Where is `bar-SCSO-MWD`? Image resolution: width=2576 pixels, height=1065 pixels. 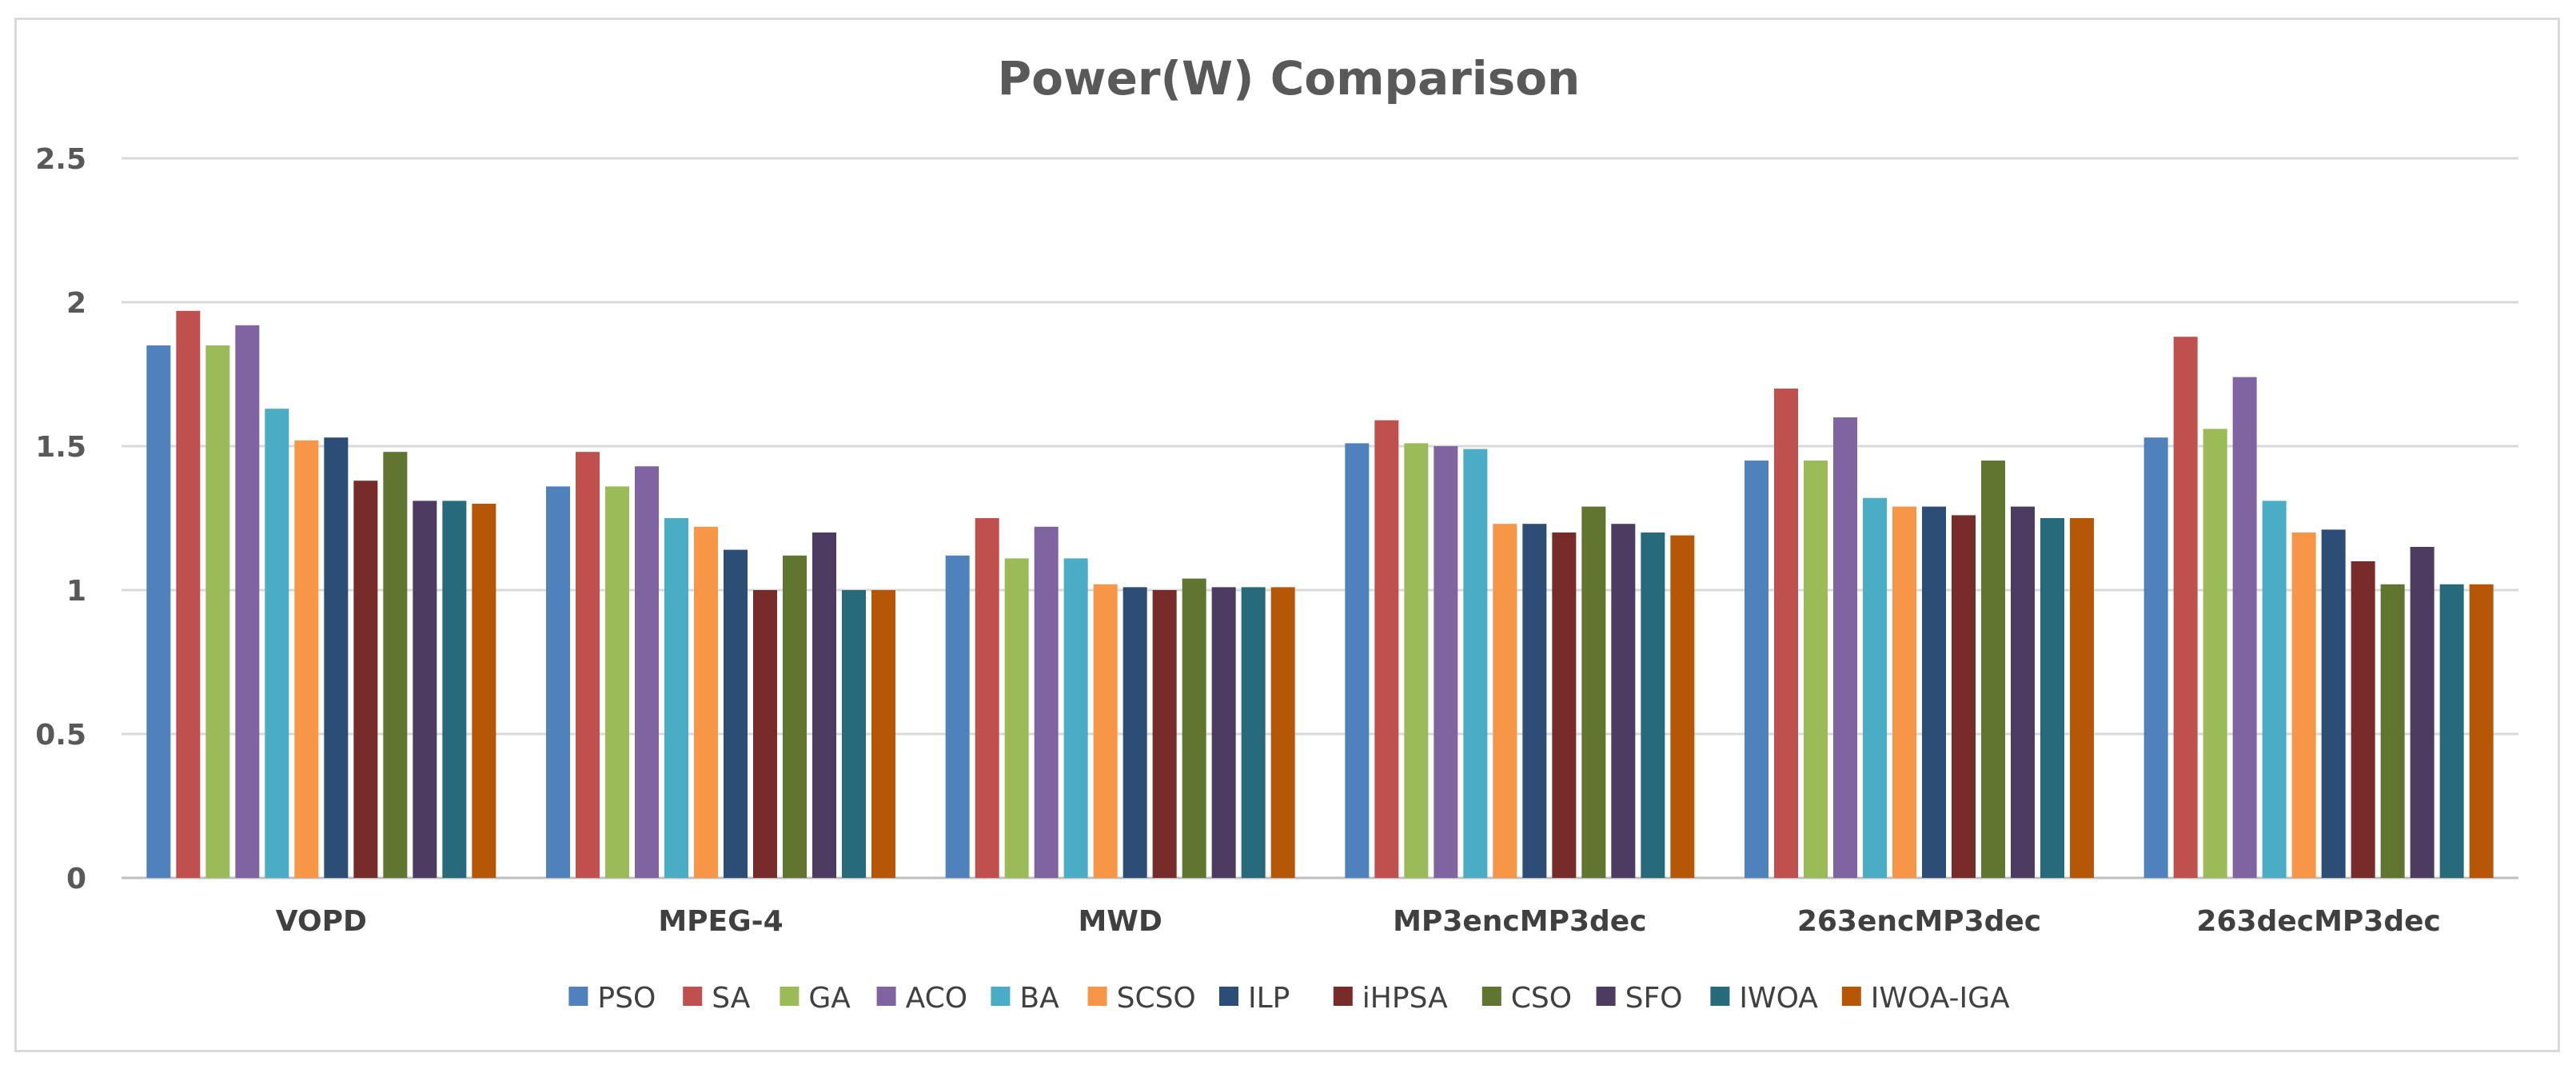
bar-SCSO-MWD is located at coordinates (1105, 731).